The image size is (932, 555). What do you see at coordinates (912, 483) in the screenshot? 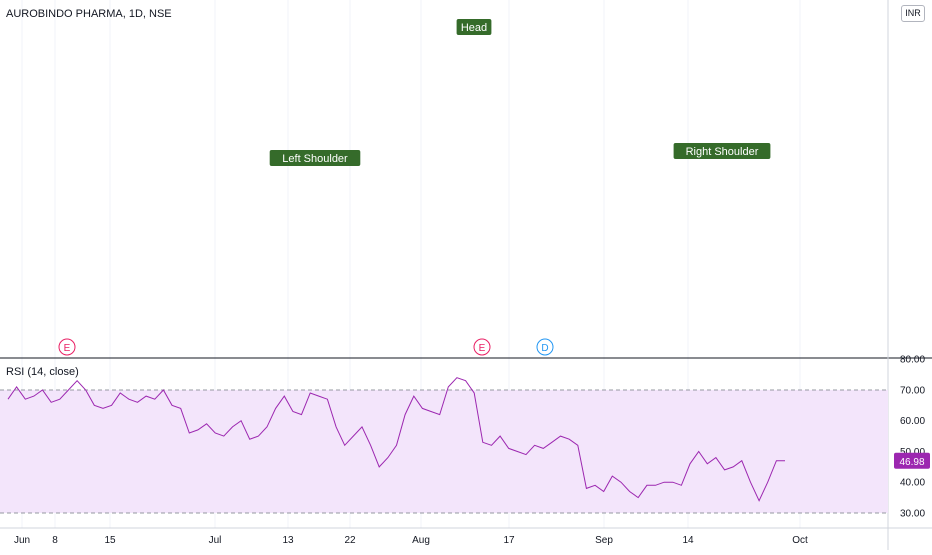
I see `rsi-tick-label: 40.00` at bounding box center [912, 483].